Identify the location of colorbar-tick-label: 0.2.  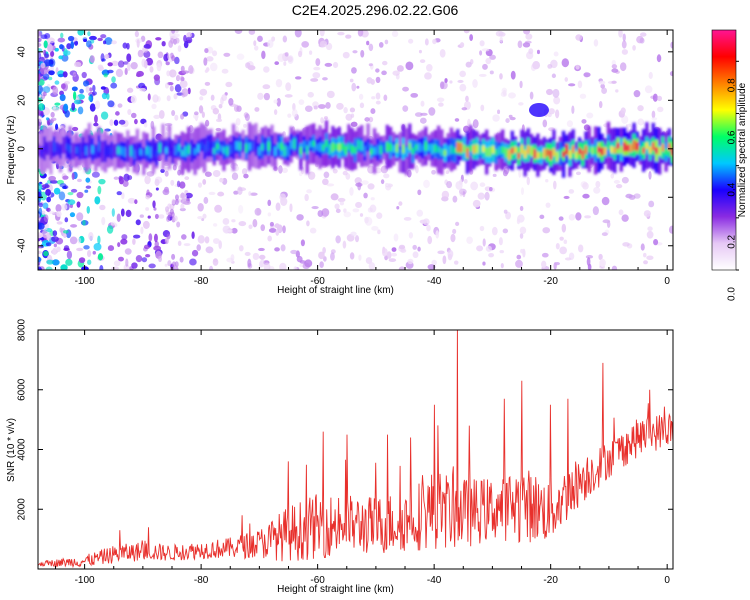
(732, 241).